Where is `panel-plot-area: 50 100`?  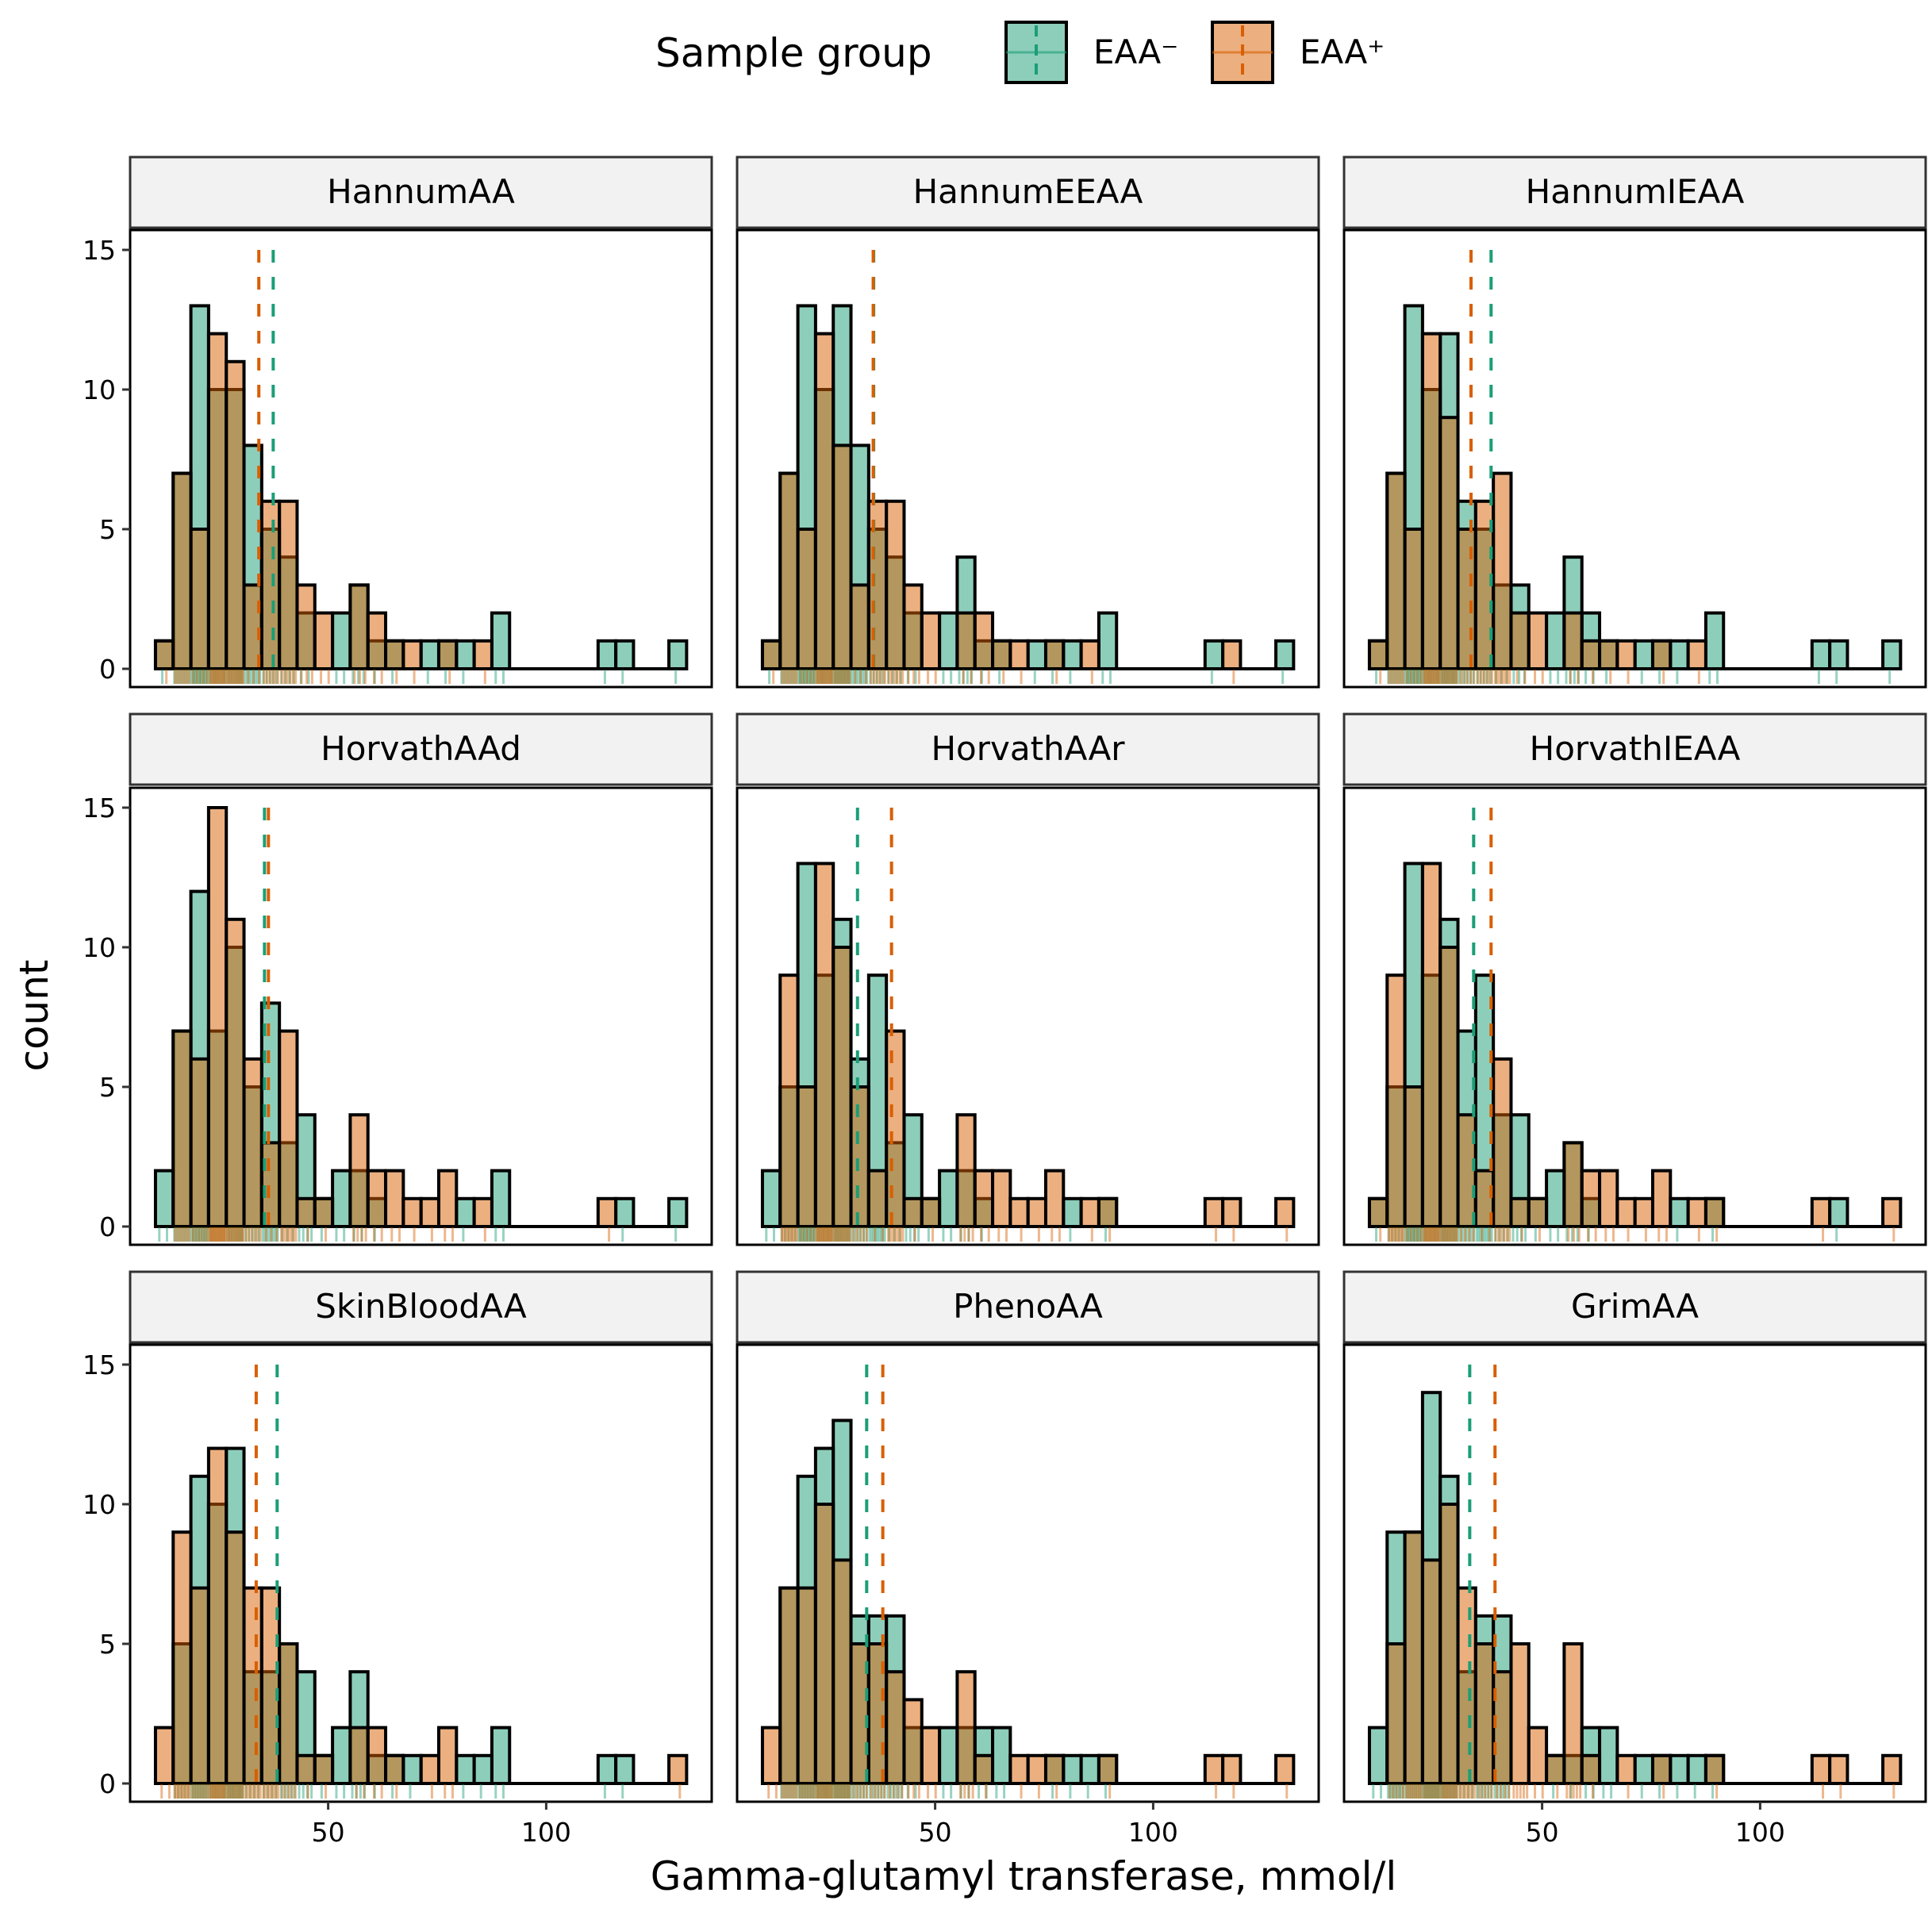
panel-plot-area: 50 100 is located at coordinates (1634, 1595).